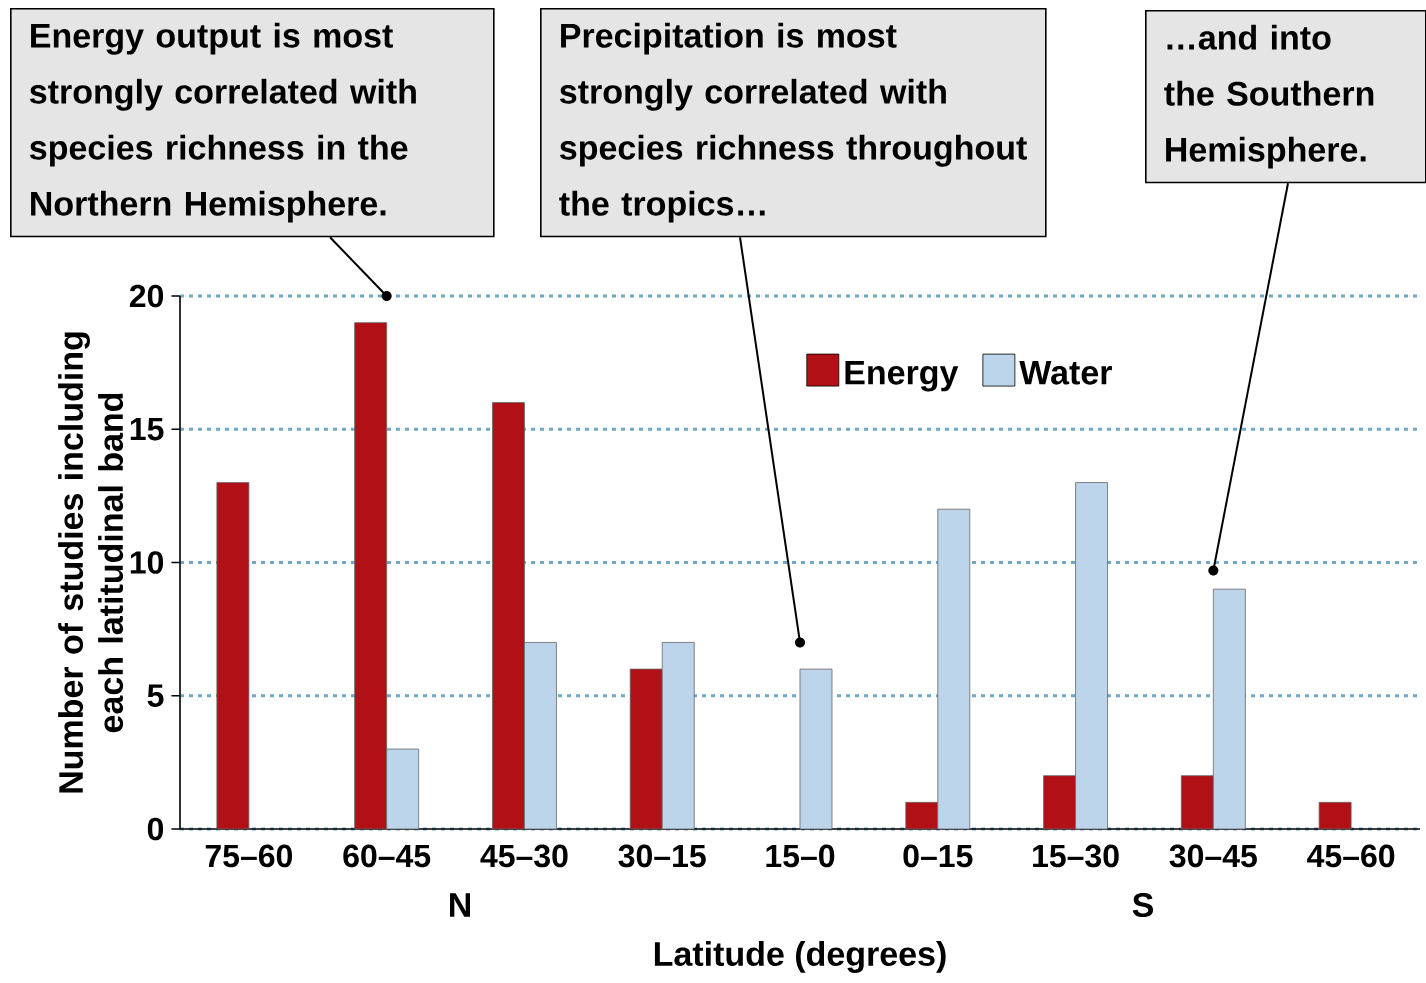  I want to click on x-tick-label: 75–60, so click(249, 856).